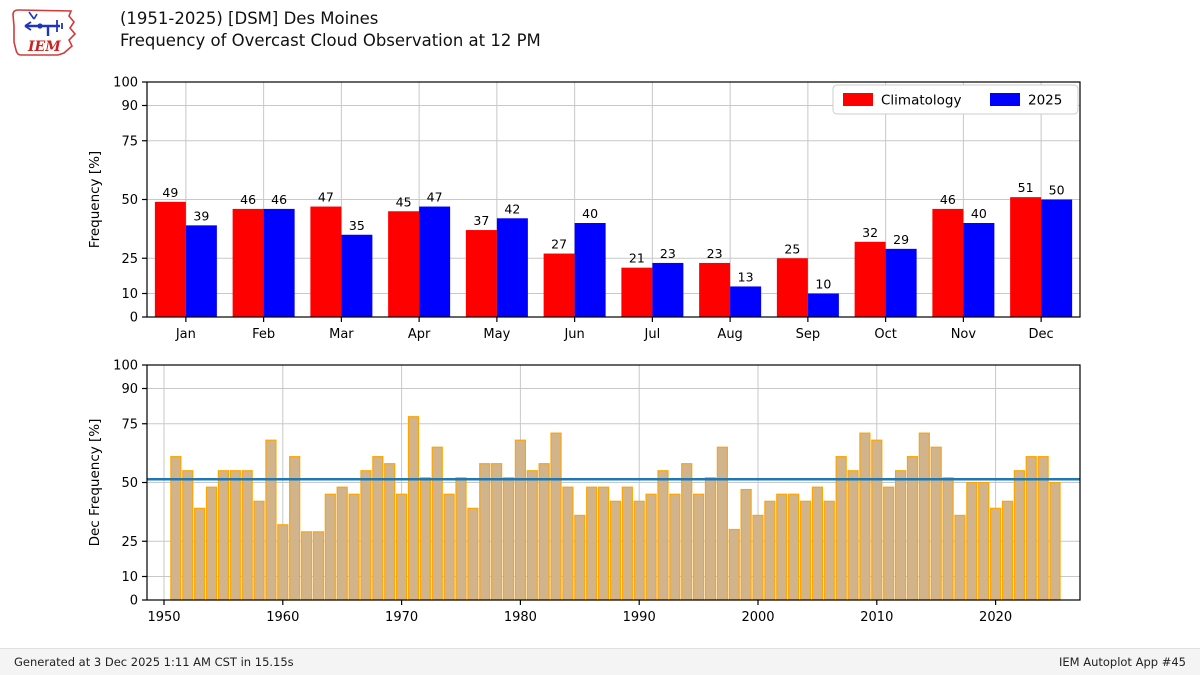 Image resolution: width=1200 pixels, height=675 pixels. Describe the element at coordinates (481, 220) in the screenshot. I see `bar-value-climatology-May: 37` at that location.